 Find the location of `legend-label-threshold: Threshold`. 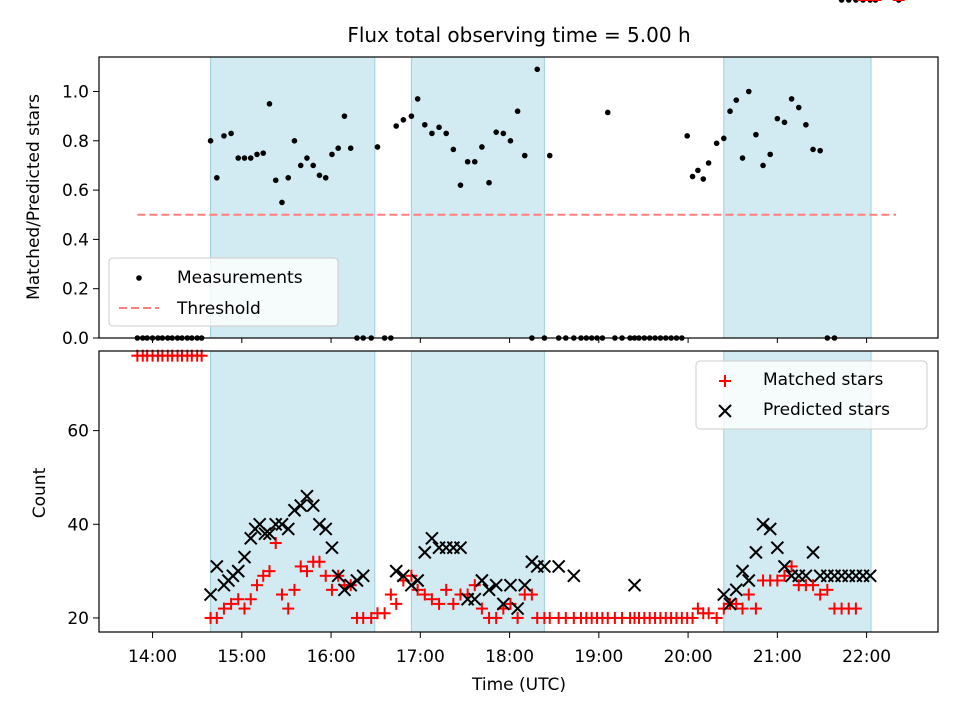

legend-label-threshold: Threshold is located at coordinates (218, 309).